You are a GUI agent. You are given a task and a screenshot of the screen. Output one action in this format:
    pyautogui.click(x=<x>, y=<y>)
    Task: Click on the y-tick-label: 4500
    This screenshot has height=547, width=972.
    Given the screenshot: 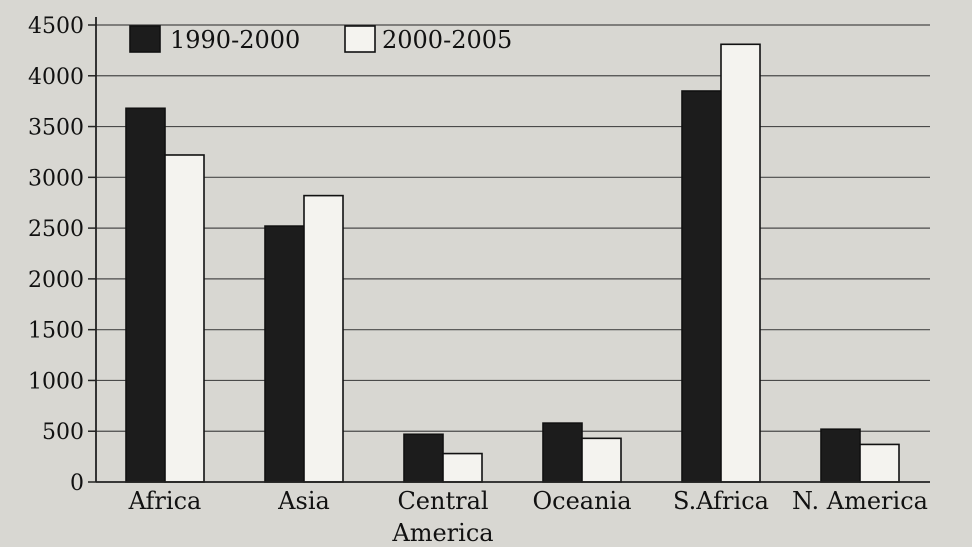 What is the action you would take?
    pyautogui.click(x=56, y=26)
    